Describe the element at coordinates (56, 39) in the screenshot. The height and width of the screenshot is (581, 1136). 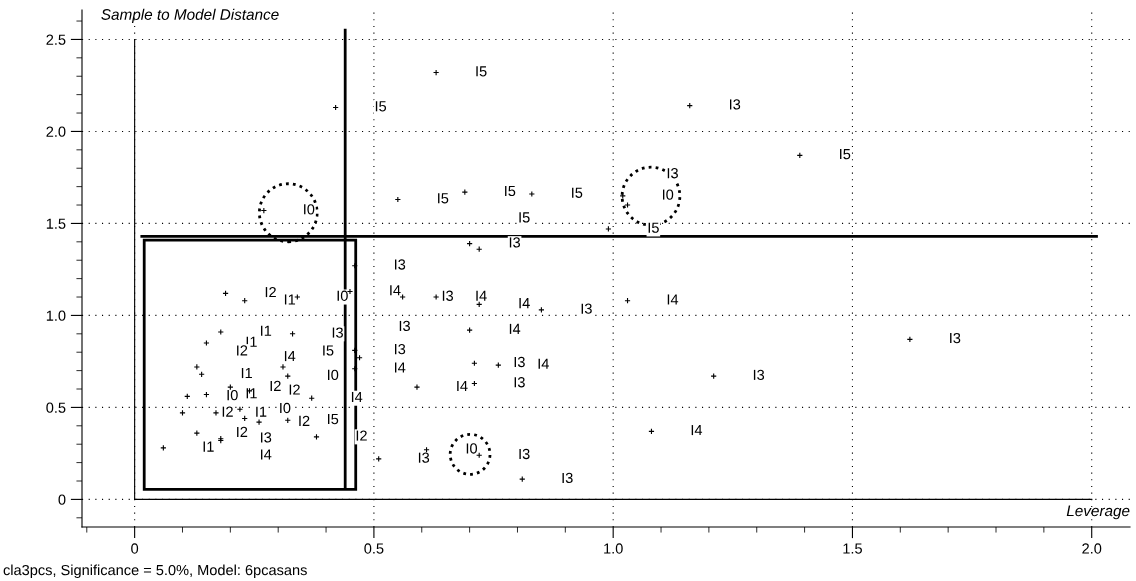
I see `y-tick-label: 2.5` at that location.